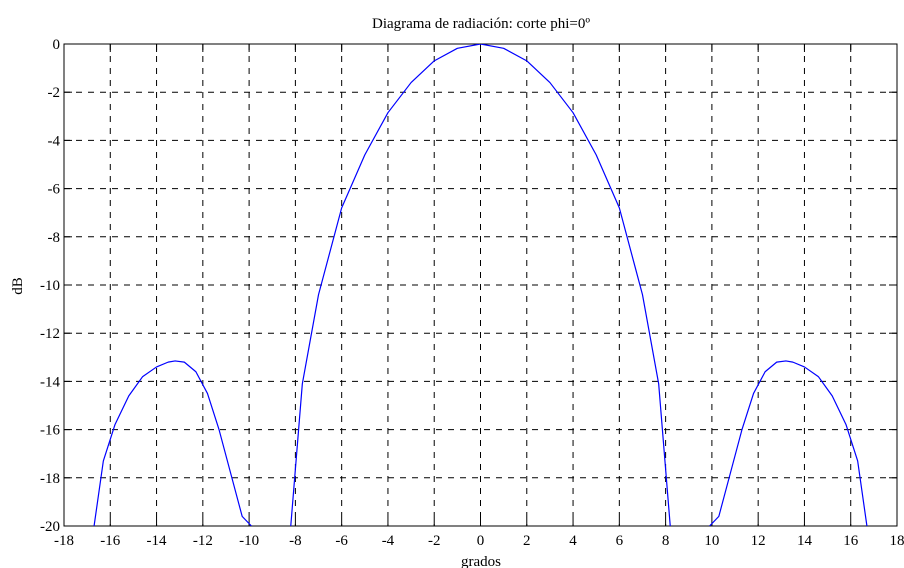  I want to click on x-axis-label: grados, so click(481, 561).